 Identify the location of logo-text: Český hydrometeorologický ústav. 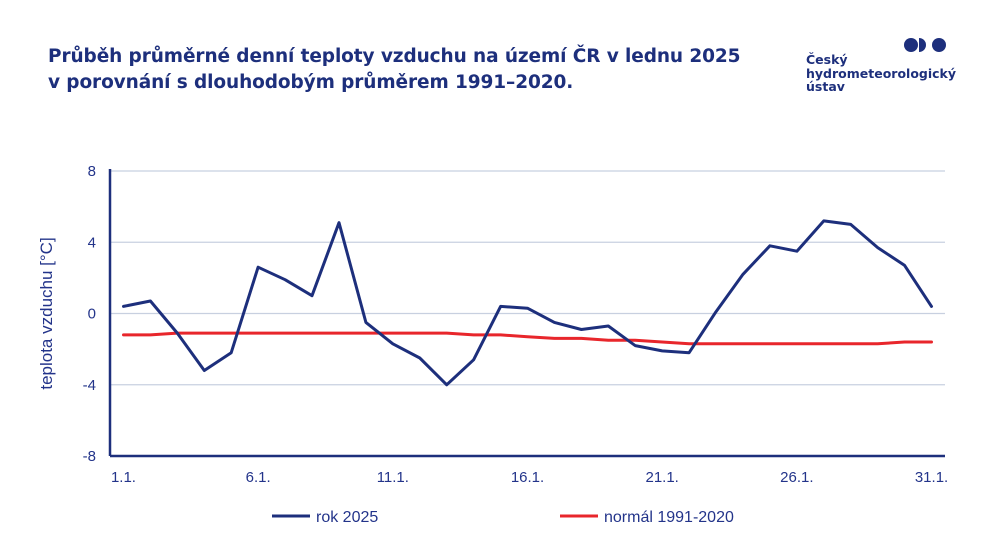
(881, 73).